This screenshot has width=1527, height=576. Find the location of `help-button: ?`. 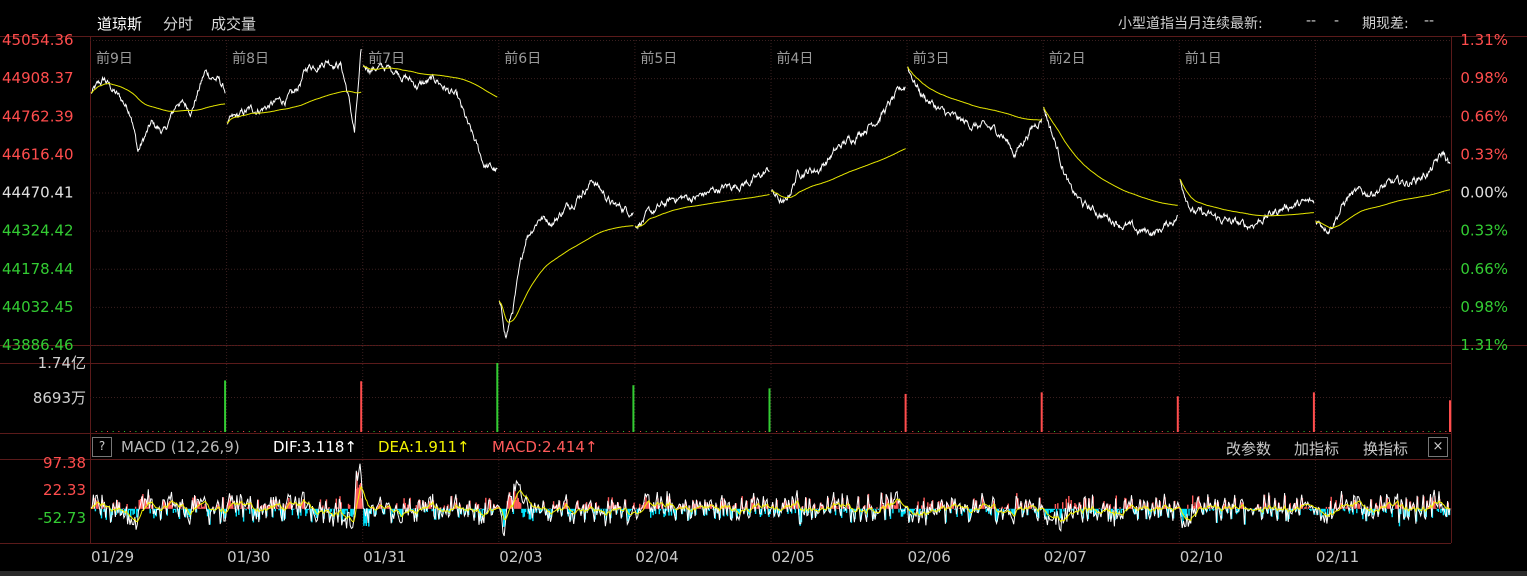

help-button: ? is located at coordinates (102, 447).